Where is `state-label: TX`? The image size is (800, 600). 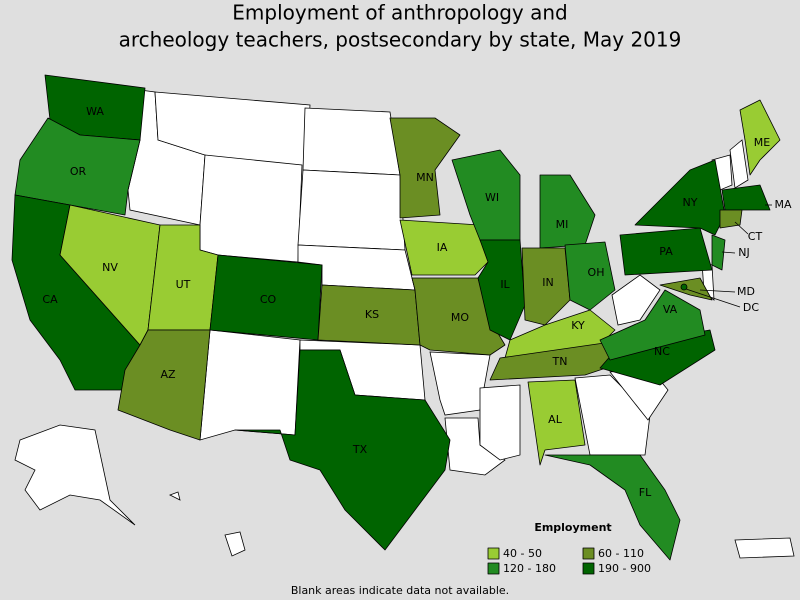 state-label: TX is located at coordinates (360, 449).